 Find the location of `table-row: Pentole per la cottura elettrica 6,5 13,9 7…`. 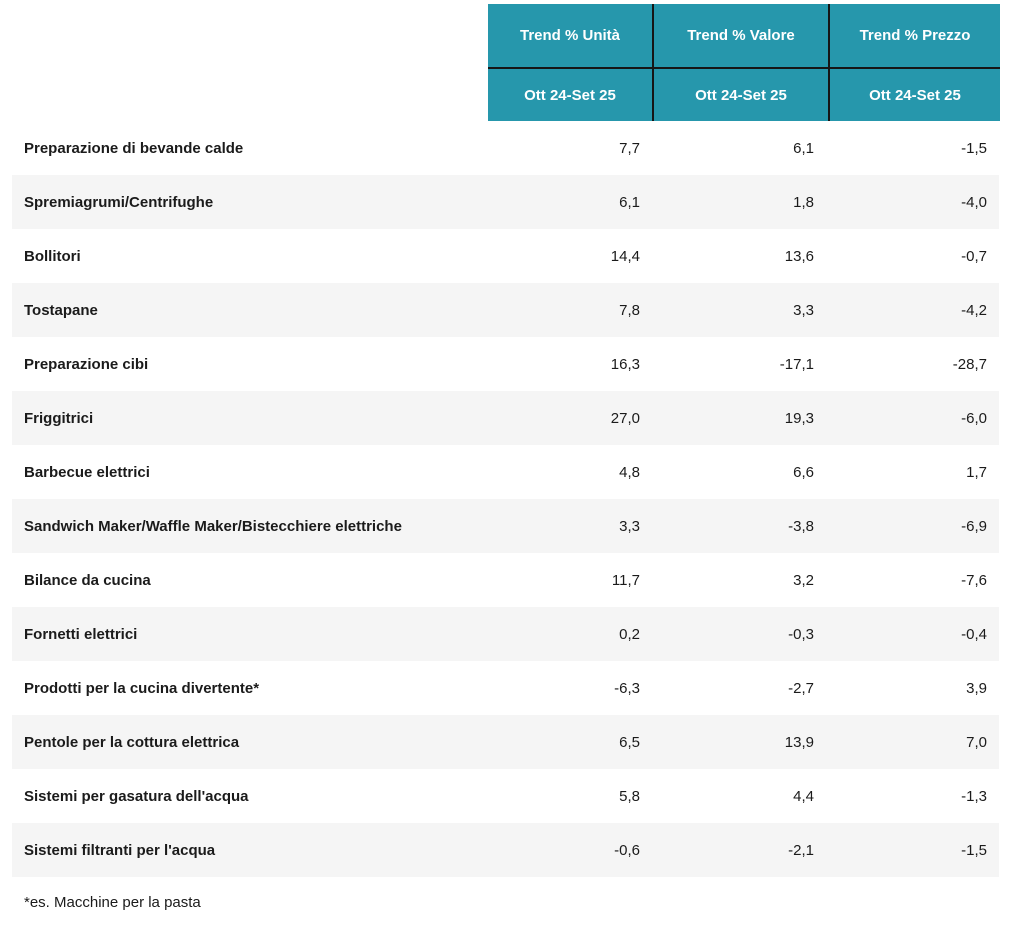

table-row: Pentole per la cottura elettrica 6,5 13,9 7… is located at coordinates (505, 742).